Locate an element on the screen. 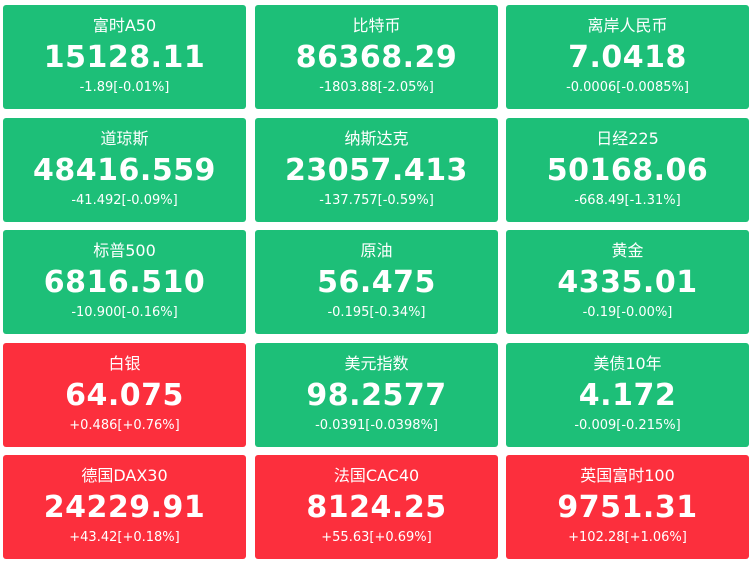 The height and width of the screenshot is (563, 752). quote-change: -0.195[-0.34%] is located at coordinates (376, 312).